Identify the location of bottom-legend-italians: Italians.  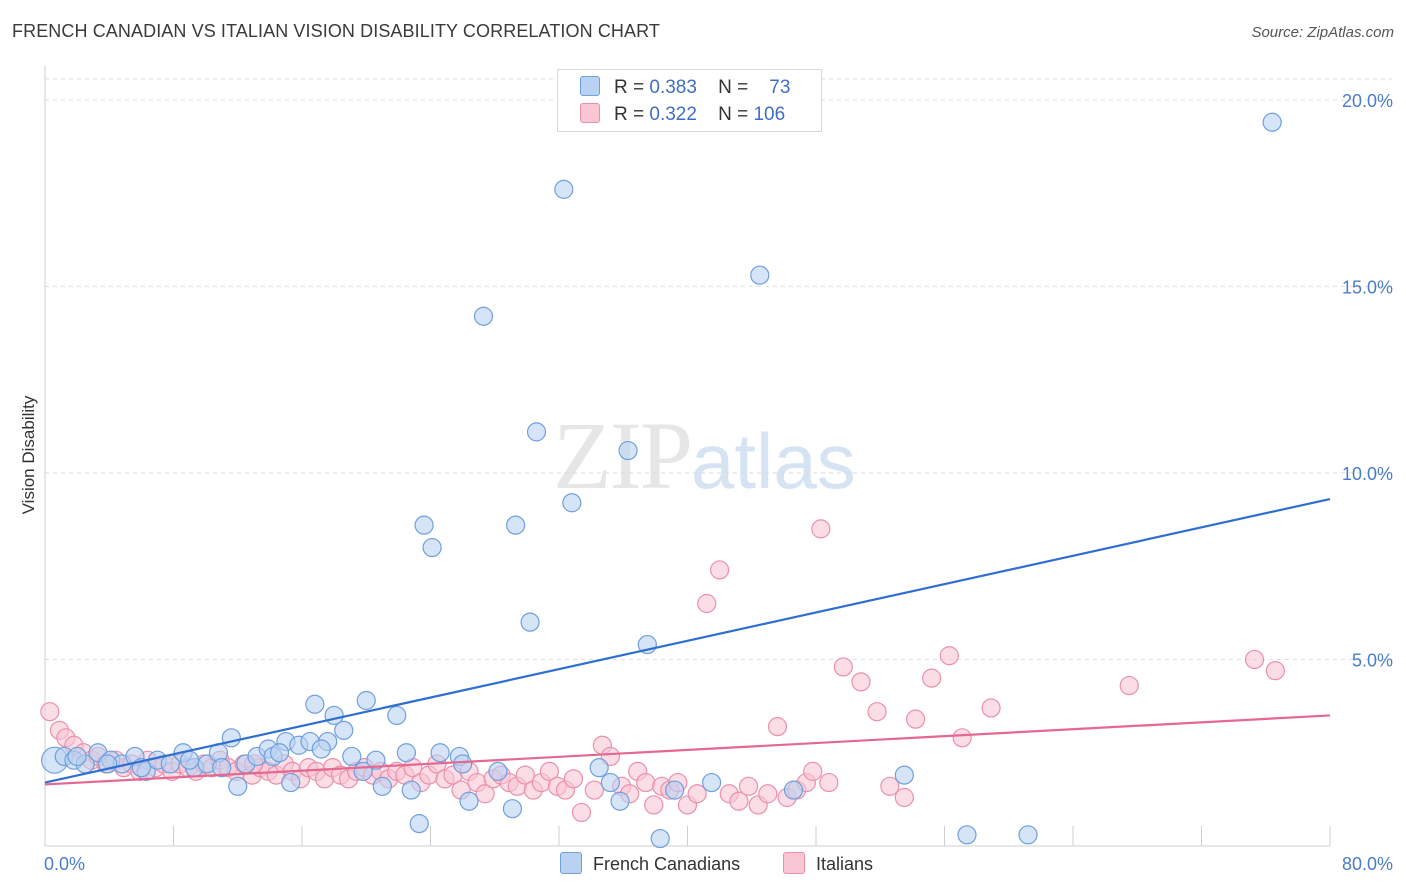
(828, 863).